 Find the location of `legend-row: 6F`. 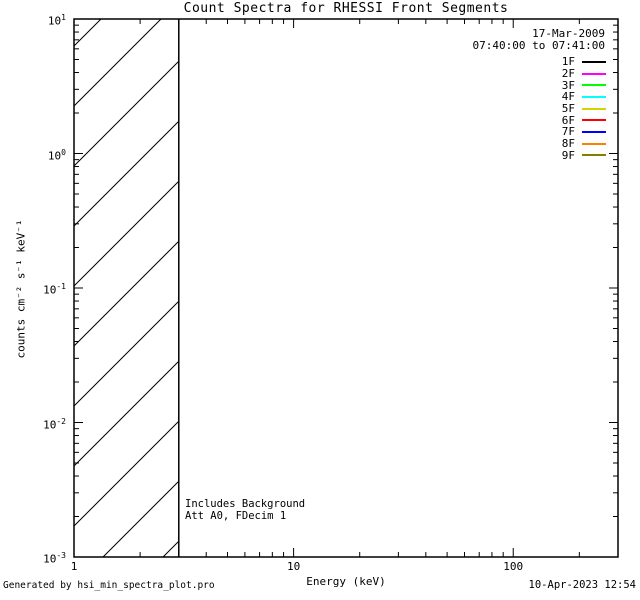

legend-row: 6F is located at coordinates (583, 120).